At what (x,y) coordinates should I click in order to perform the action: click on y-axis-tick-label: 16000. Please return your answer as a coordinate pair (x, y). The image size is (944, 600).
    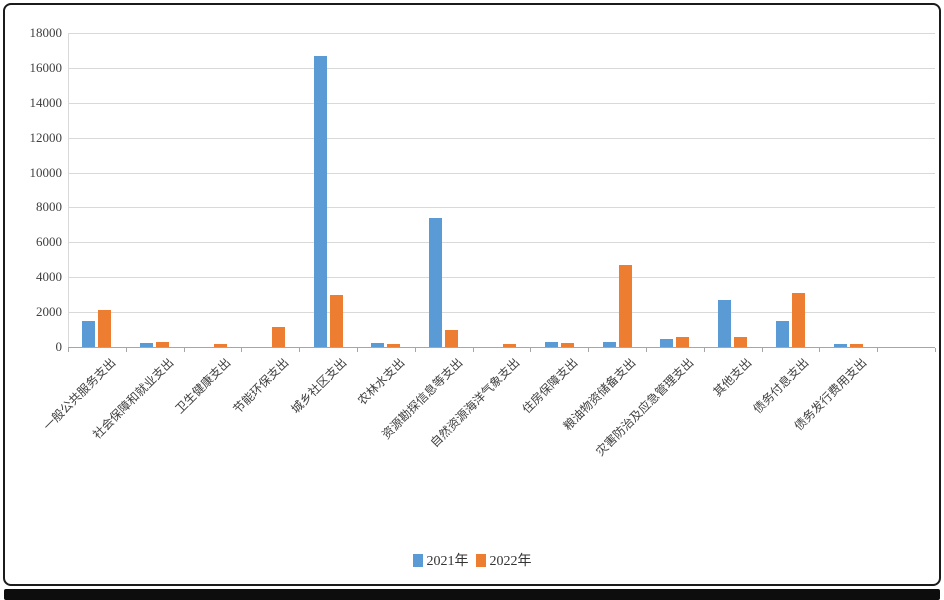
    Looking at the image, I should click on (46, 67).